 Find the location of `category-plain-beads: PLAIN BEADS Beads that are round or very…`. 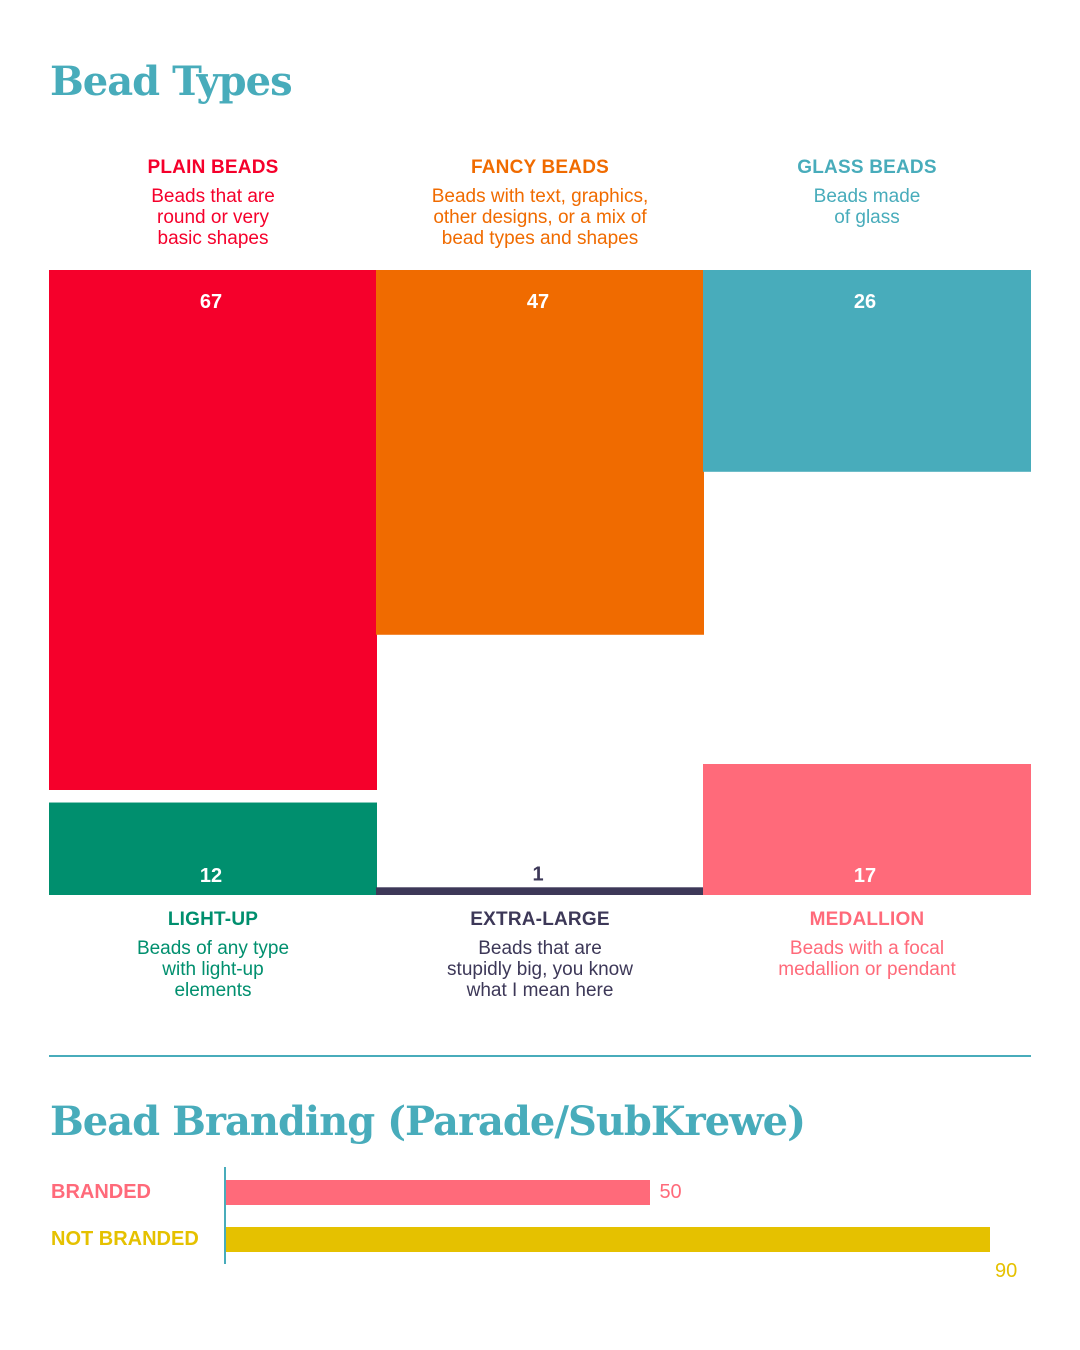

category-plain-beads: PLAIN BEADS Beads that are round or very… is located at coordinates (213, 203).